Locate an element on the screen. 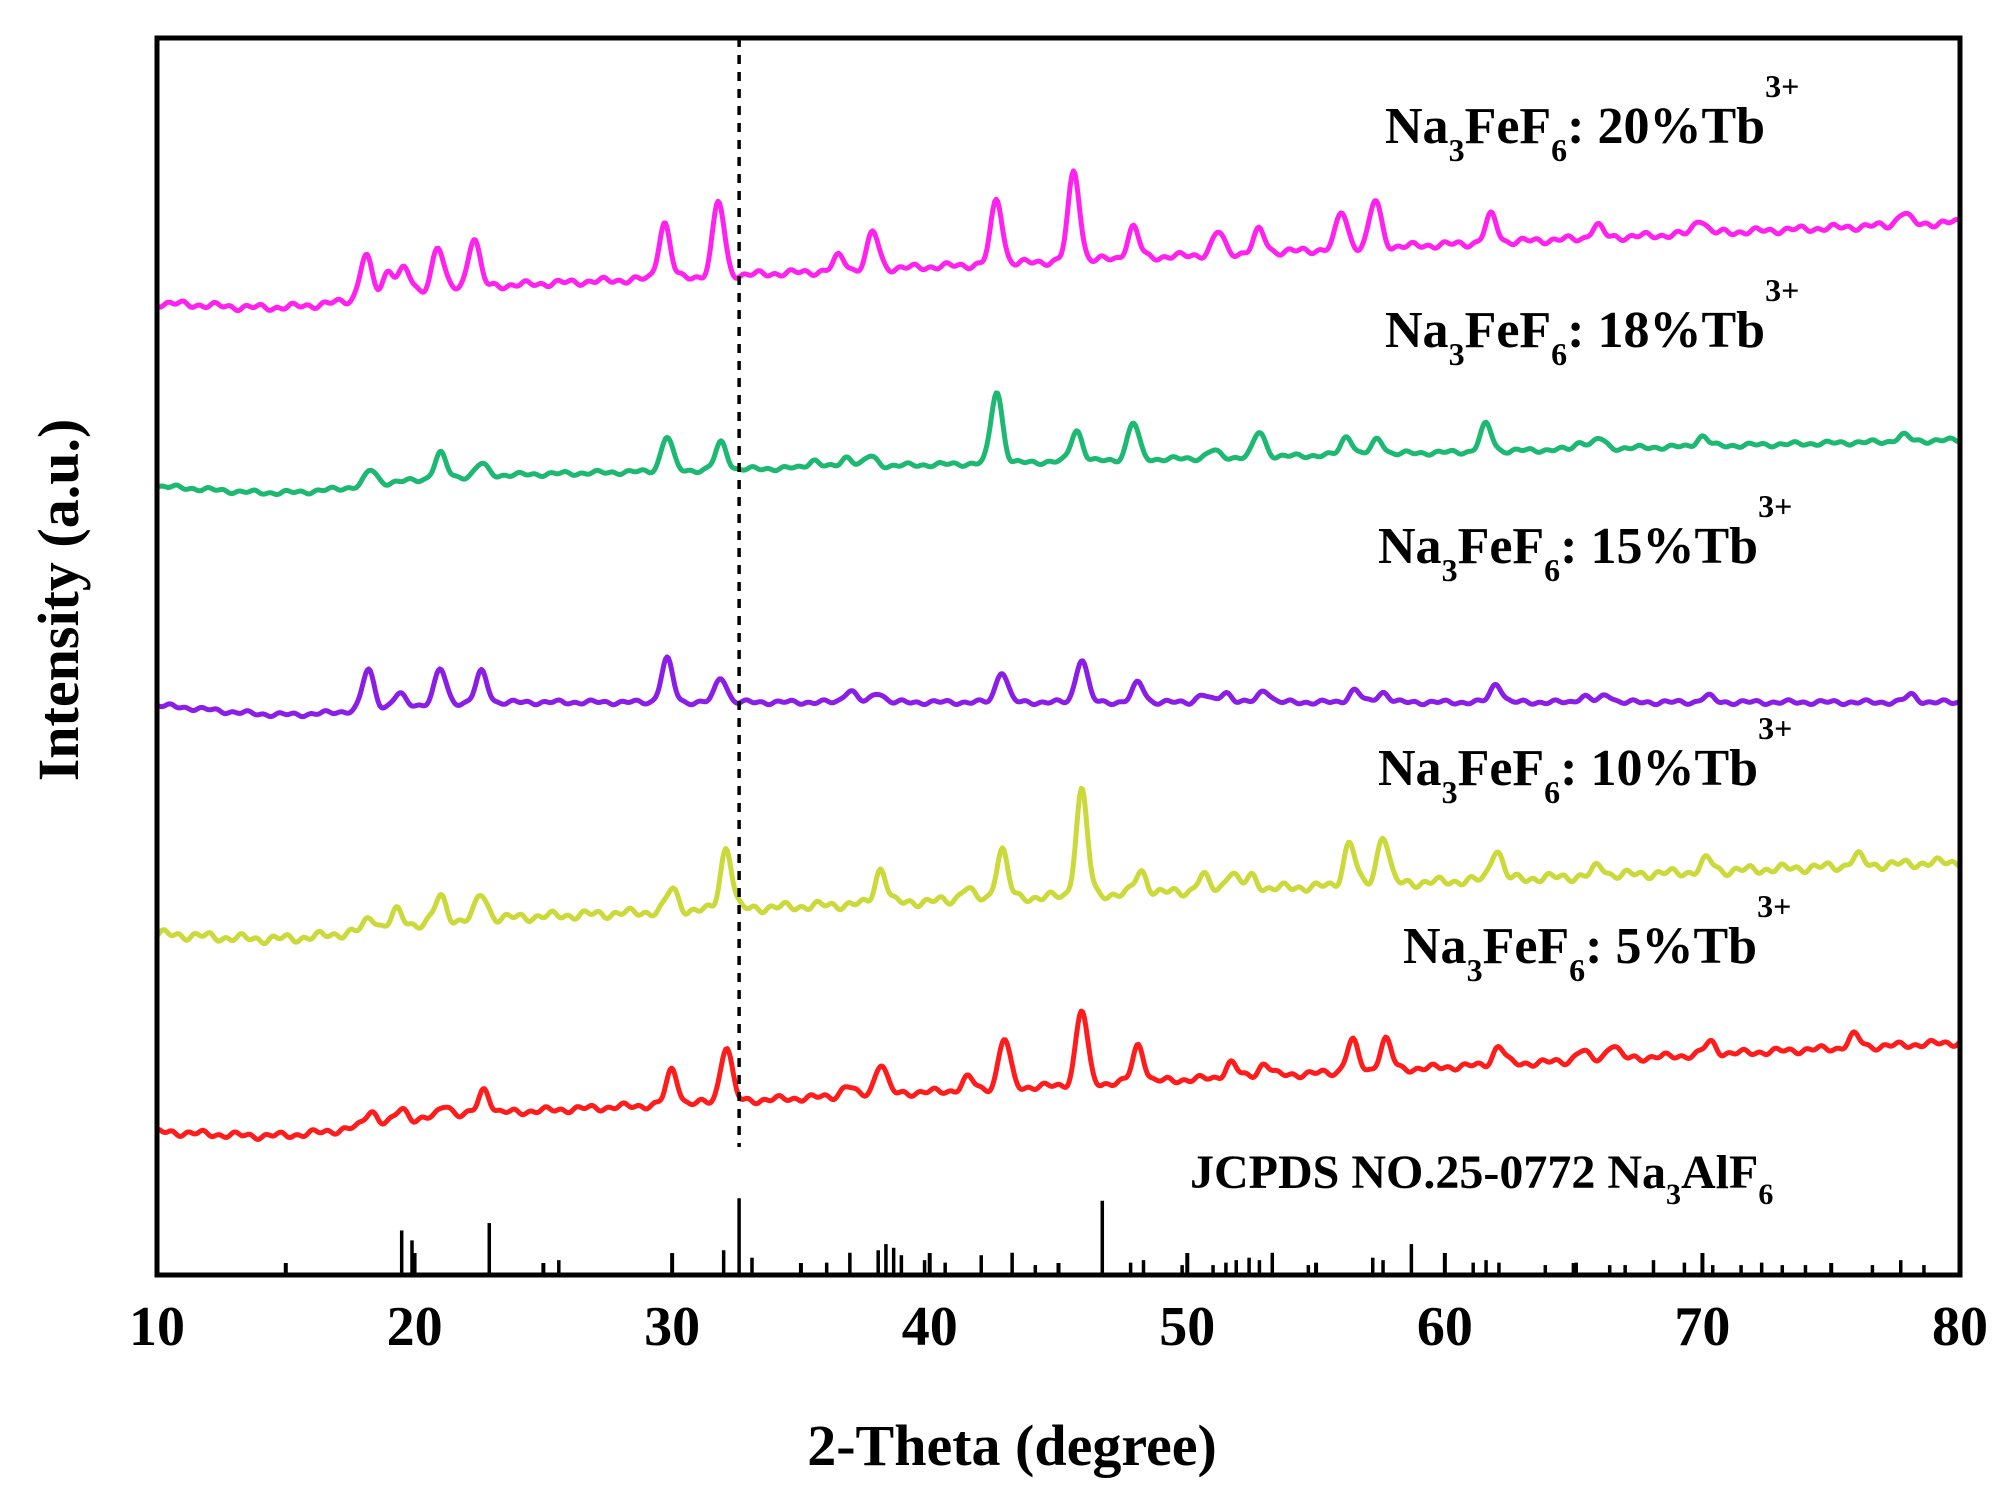 The width and height of the screenshot is (2012, 1503). series-label-part: : 5%Tb is located at coordinates (1671, 946).